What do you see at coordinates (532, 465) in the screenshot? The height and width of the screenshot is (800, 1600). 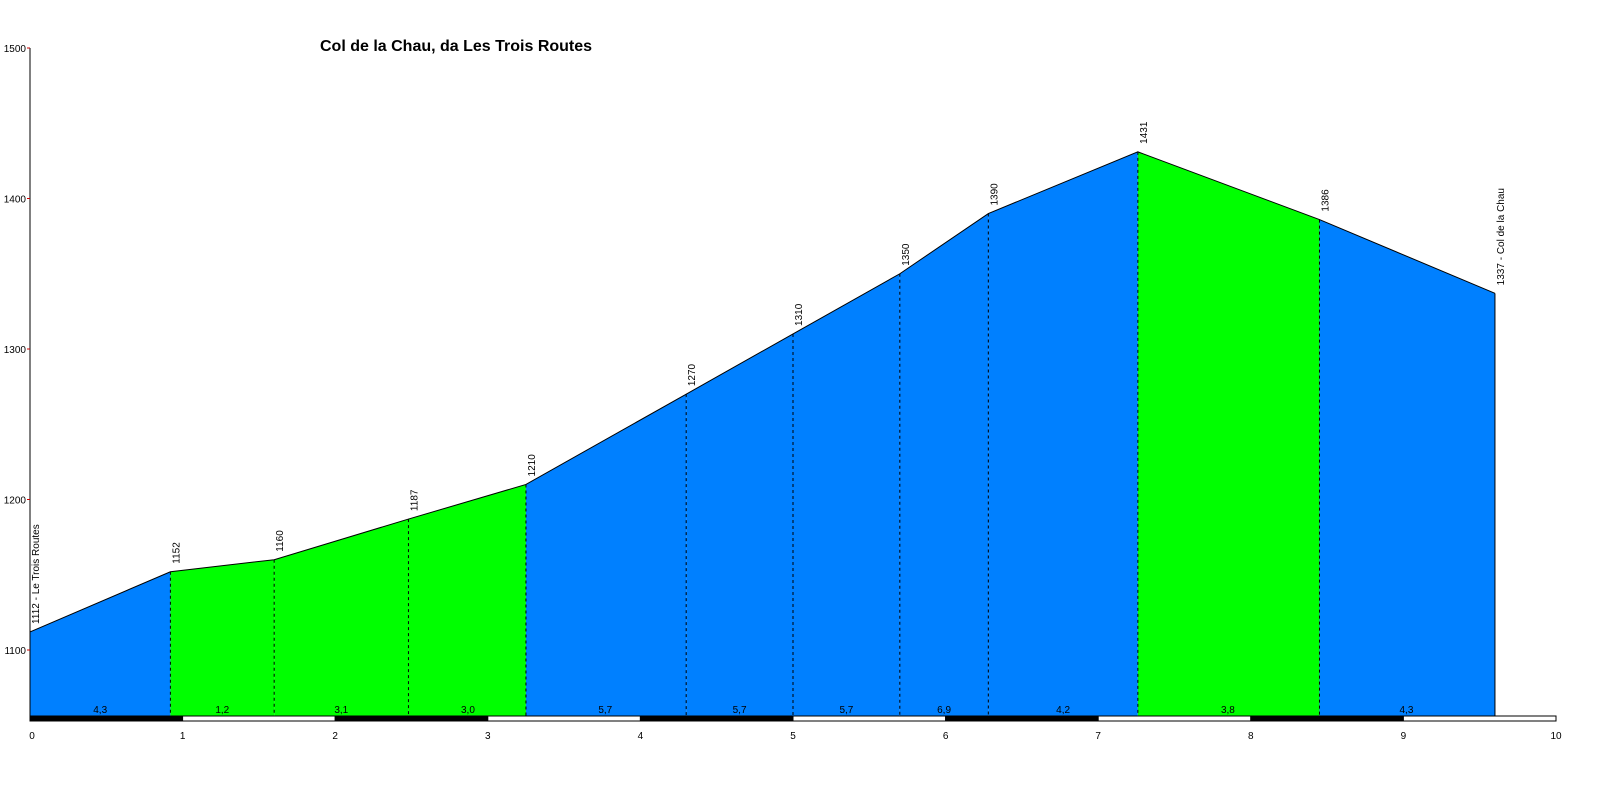 I see `elevation-label: 1210` at bounding box center [532, 465].